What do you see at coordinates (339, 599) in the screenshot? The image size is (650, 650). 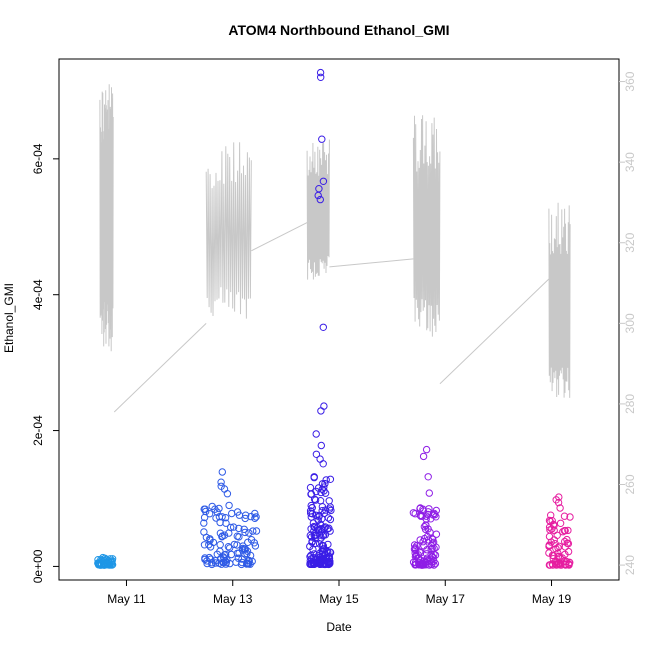 I see `x-tick-label: May 15` at bounding box center [339, 599].